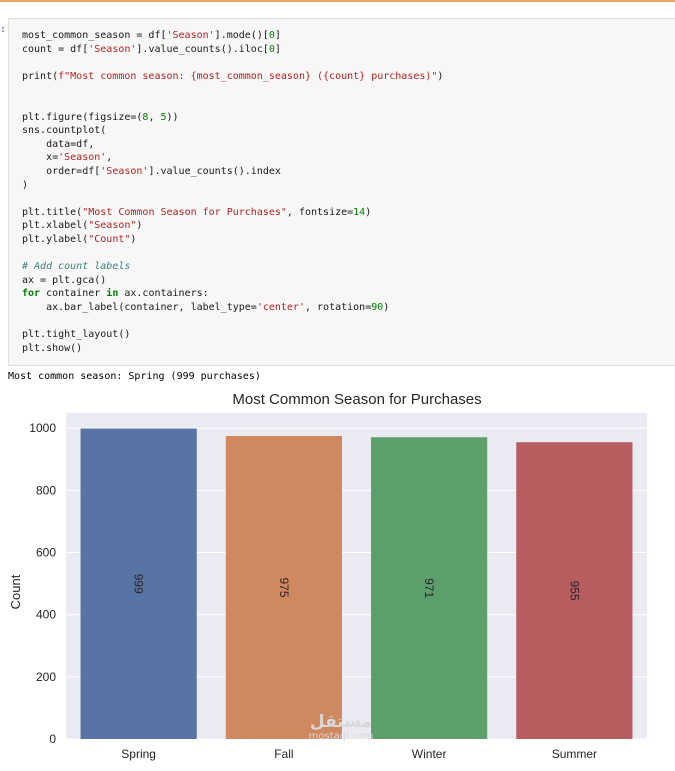 The image size is (675, 771). Describe the element at coordinates (46, 490) in the screenshot. I see `y-tick-label: 800` at that location.